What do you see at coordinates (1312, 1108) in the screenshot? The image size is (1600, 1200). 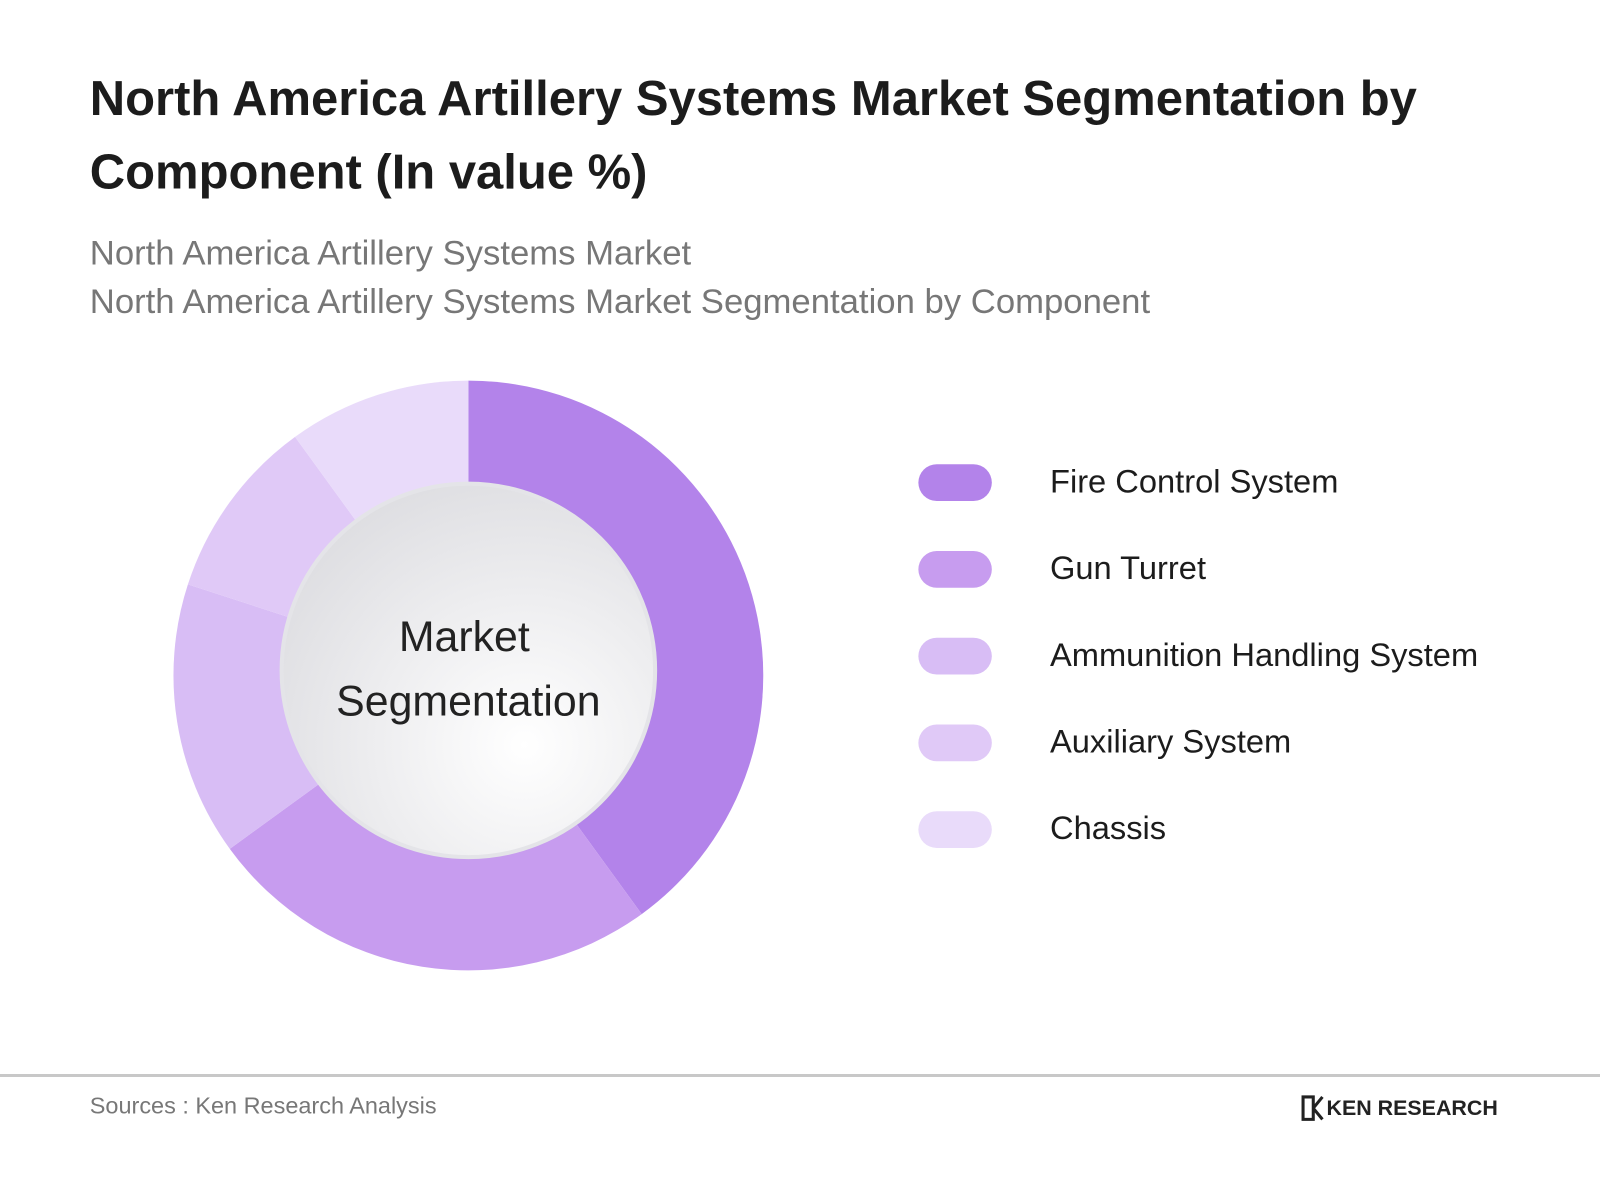 I see `logo-mark` at bounding box center [1312, 1108].